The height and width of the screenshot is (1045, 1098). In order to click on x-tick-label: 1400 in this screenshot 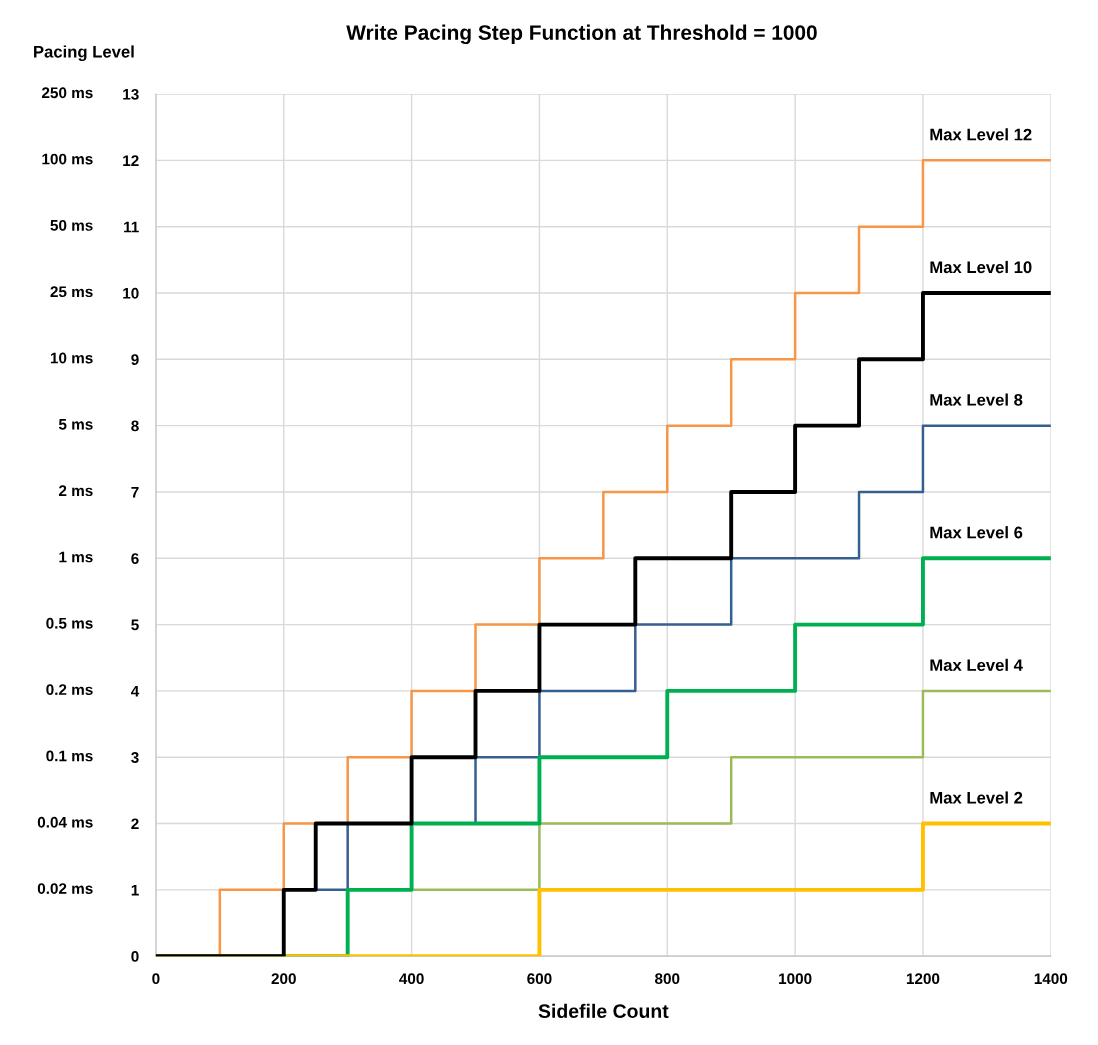, I will do `click(1051, 979)`.